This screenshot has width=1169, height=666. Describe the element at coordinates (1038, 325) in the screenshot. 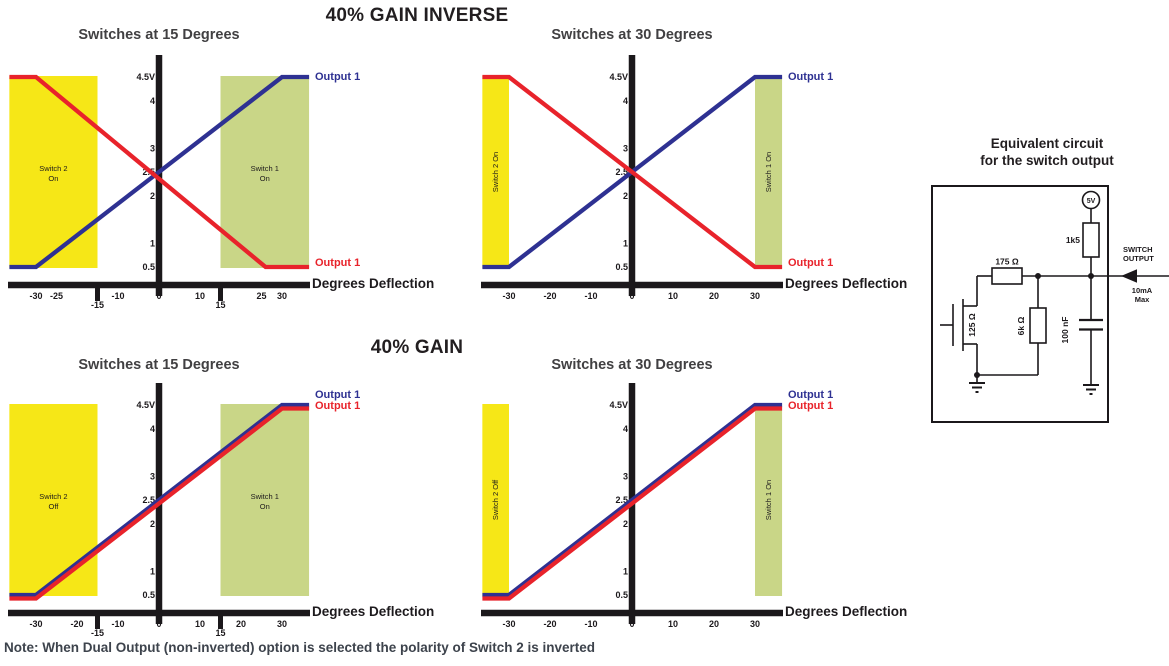

I see `resistor-6k-body` at that location.